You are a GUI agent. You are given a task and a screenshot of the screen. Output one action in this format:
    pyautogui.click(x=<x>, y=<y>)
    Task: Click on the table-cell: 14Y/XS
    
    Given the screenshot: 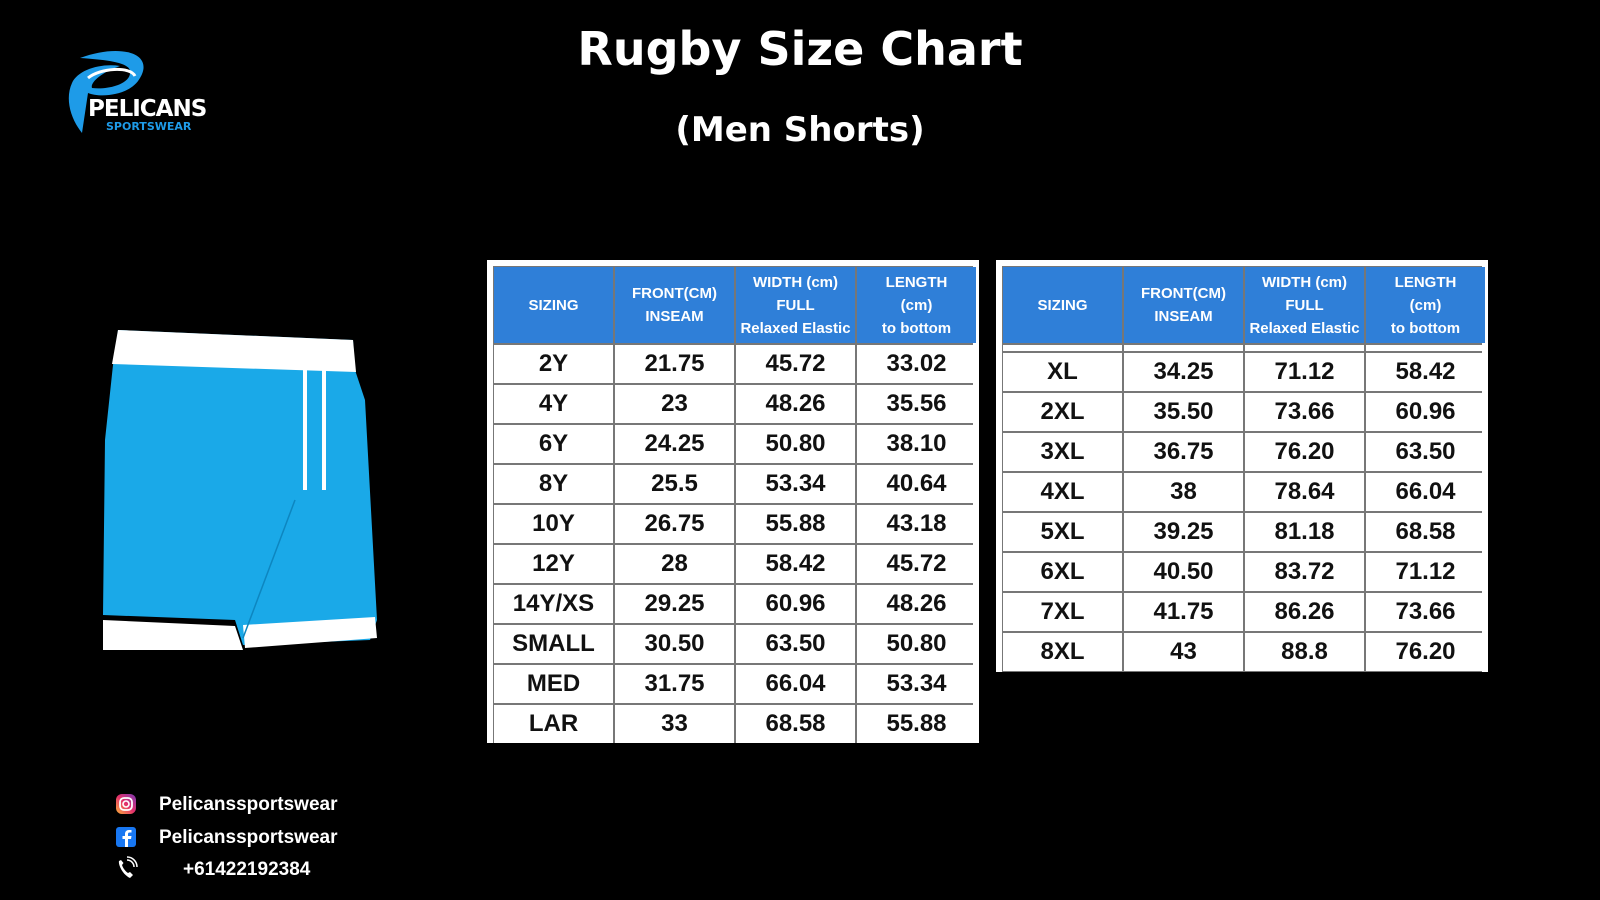 What is the action you would take?
    pyautogui.click(x=553, y=604)
    